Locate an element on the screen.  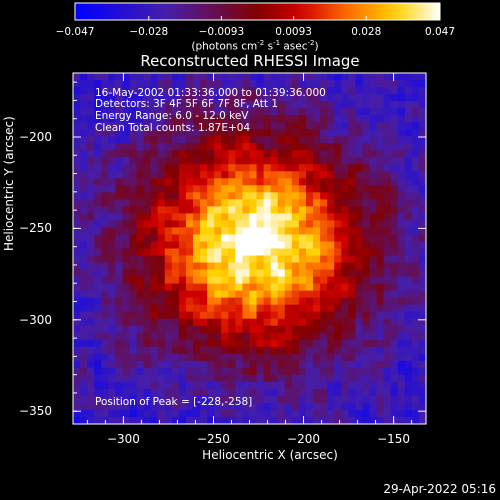
y-tick-label: −200 is located at coordinates (35, 136).